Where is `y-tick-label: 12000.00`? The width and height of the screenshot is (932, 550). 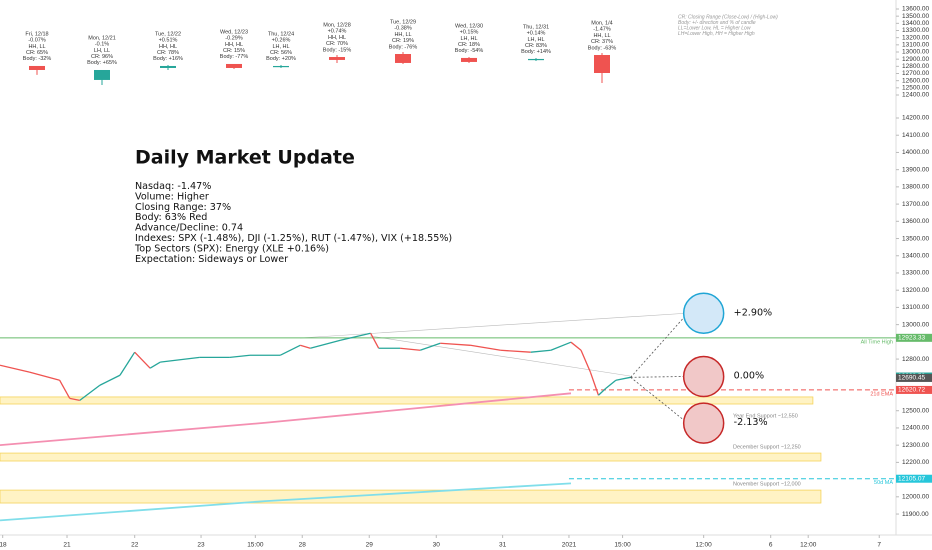 y-tick-label: 12000.00 is located at coordinates (915, 497).